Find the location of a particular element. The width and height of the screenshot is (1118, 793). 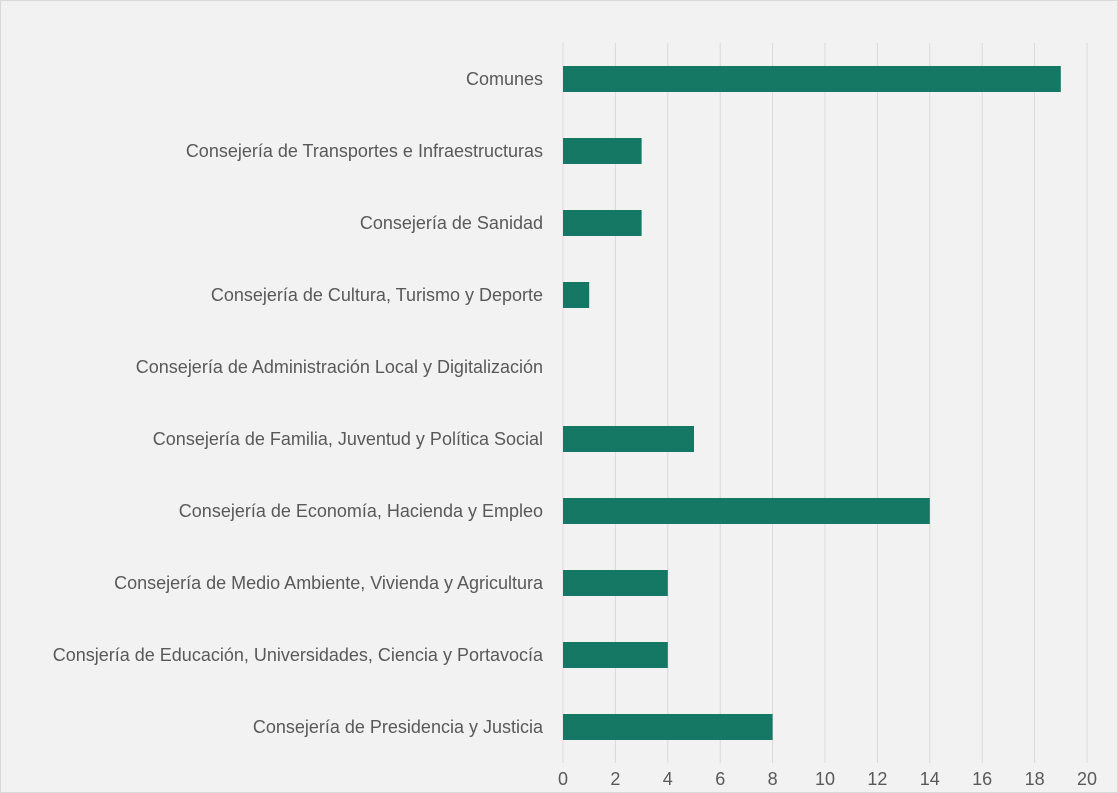

x-tick-label: 20 is located at coordinates (1087, 779).